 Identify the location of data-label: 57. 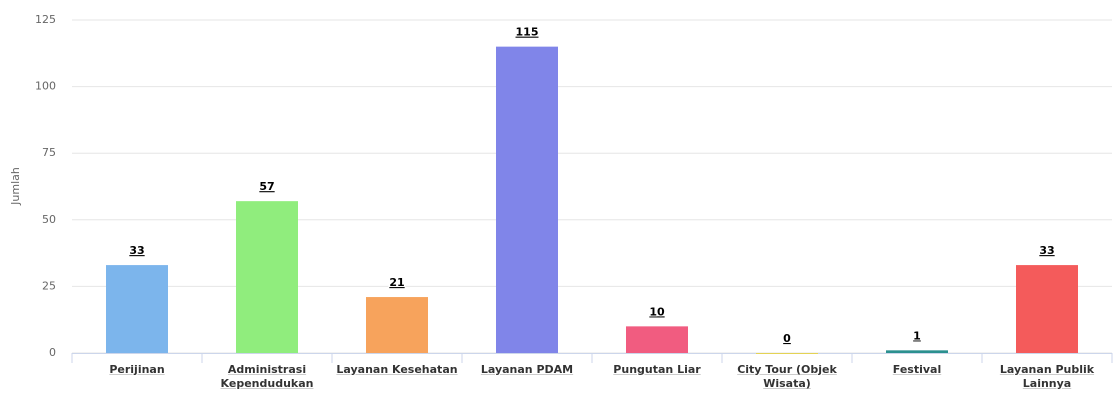
(266, 186).